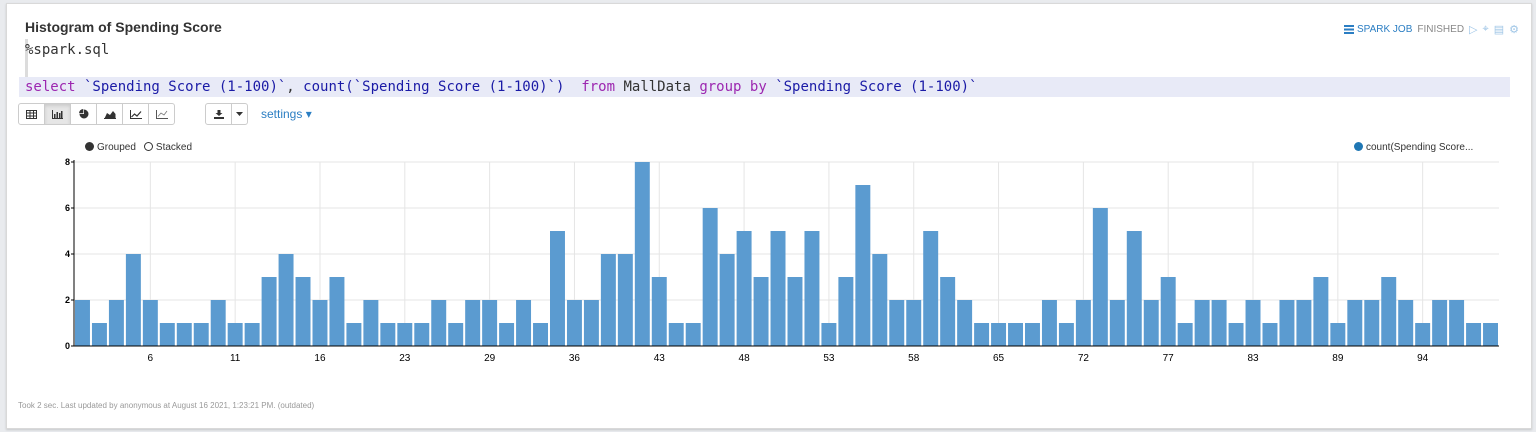 The height and width of the screenshot is (432, 1536). What do you see at coordinates (434, 87) in the screenshot?
I see `sql-count-fn: count(`Spending Score (1-100)`)` at bounding box center [434, 87].